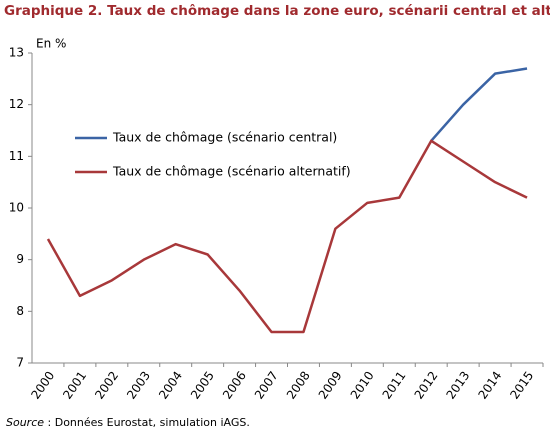  What do you see at coordinates (16, 104) in the screenshot?
I see `y-tick-label: 12` at bounding box center [16, 104].